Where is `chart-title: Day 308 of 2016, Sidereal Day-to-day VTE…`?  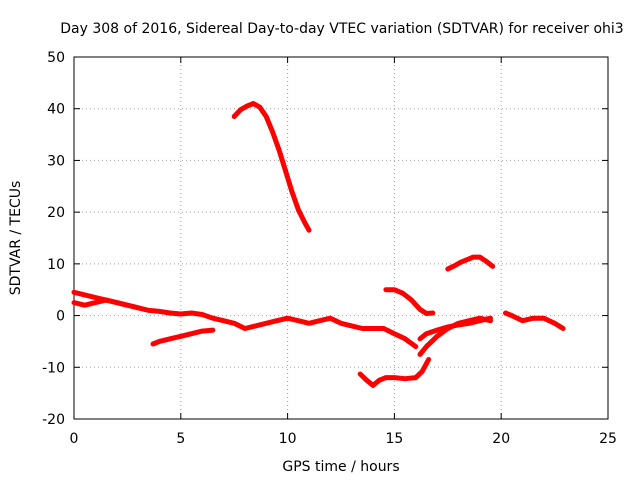
chart-title: Day 308 of 2016, Sidereal Day-to-day VTE… is located at coordinates (341, 29).